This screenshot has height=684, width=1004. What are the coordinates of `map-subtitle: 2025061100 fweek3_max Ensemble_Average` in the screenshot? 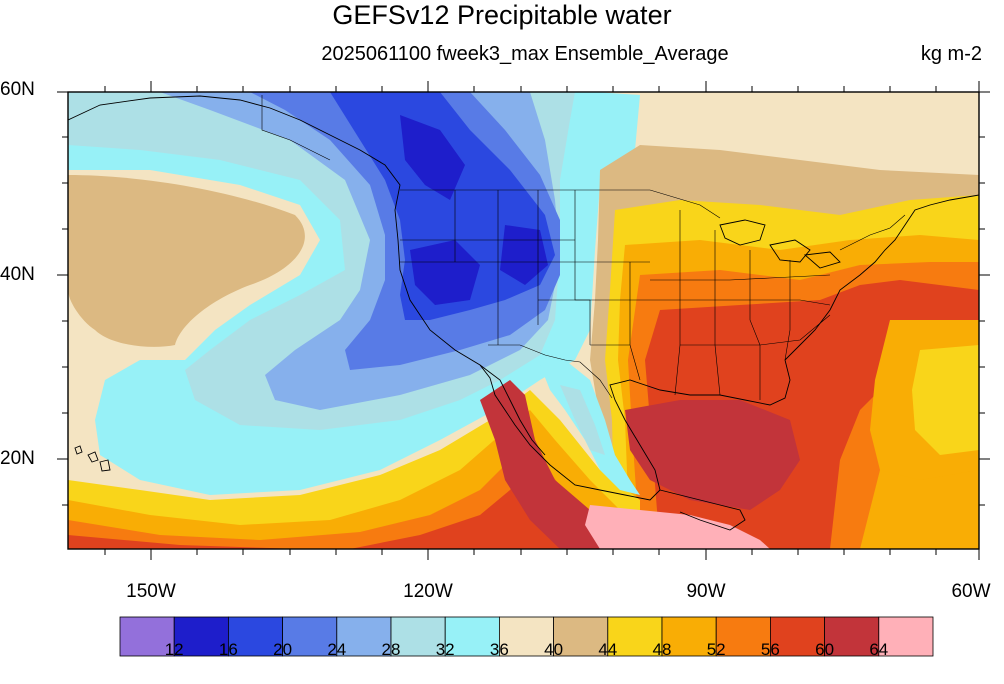 It's located at (525, 54).